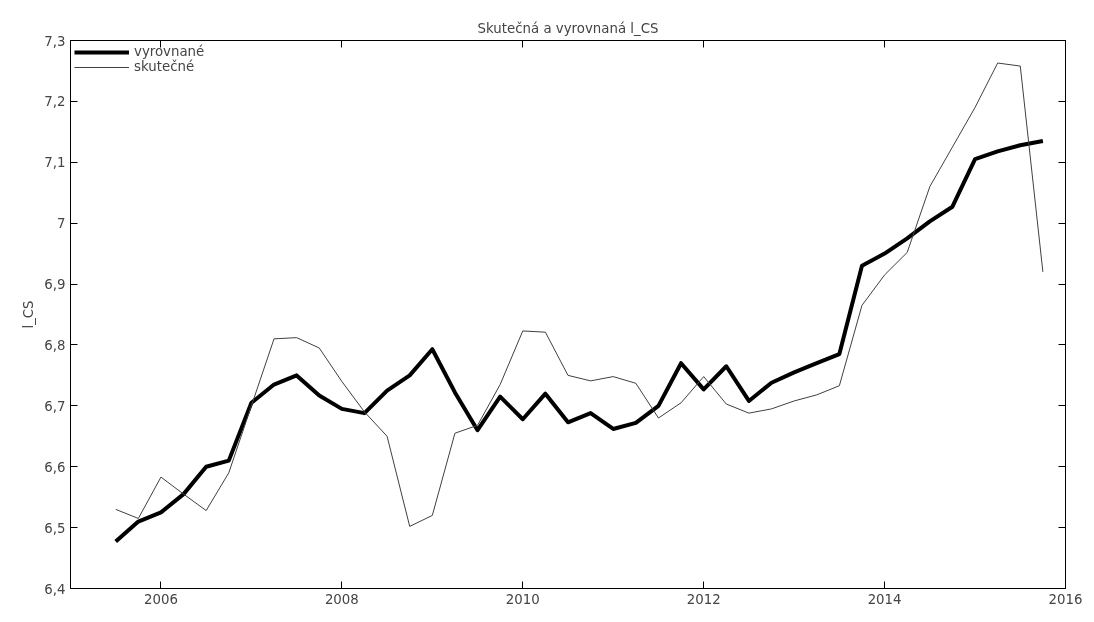 Image resolution: width=1094 pixels, height=622 pixels. What do you see at coordinates (55, 345) in the screenshot?
I see `y-tick-label: 6,8` at bounding box center [55, 345].